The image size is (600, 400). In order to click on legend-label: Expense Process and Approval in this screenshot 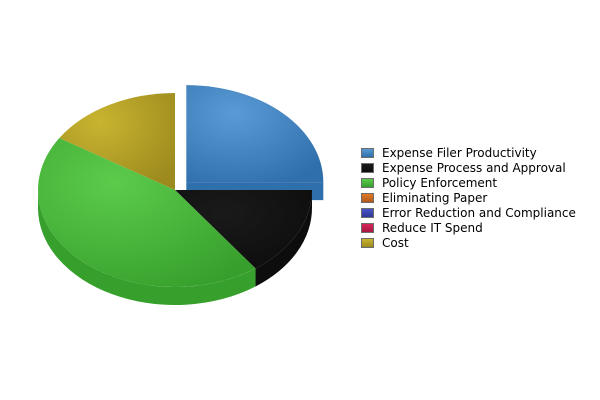, I will do `click(474, 167)`.